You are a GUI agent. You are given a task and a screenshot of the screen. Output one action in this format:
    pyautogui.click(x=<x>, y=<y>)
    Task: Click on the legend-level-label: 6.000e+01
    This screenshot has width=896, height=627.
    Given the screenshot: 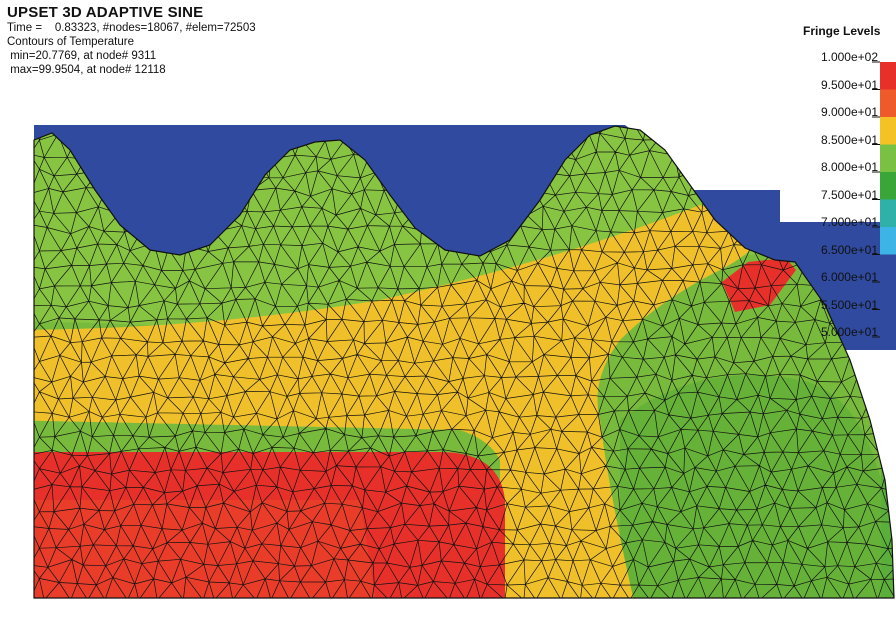 What is the action you would take?
    pyautogui.click(x=849, y=277)
    